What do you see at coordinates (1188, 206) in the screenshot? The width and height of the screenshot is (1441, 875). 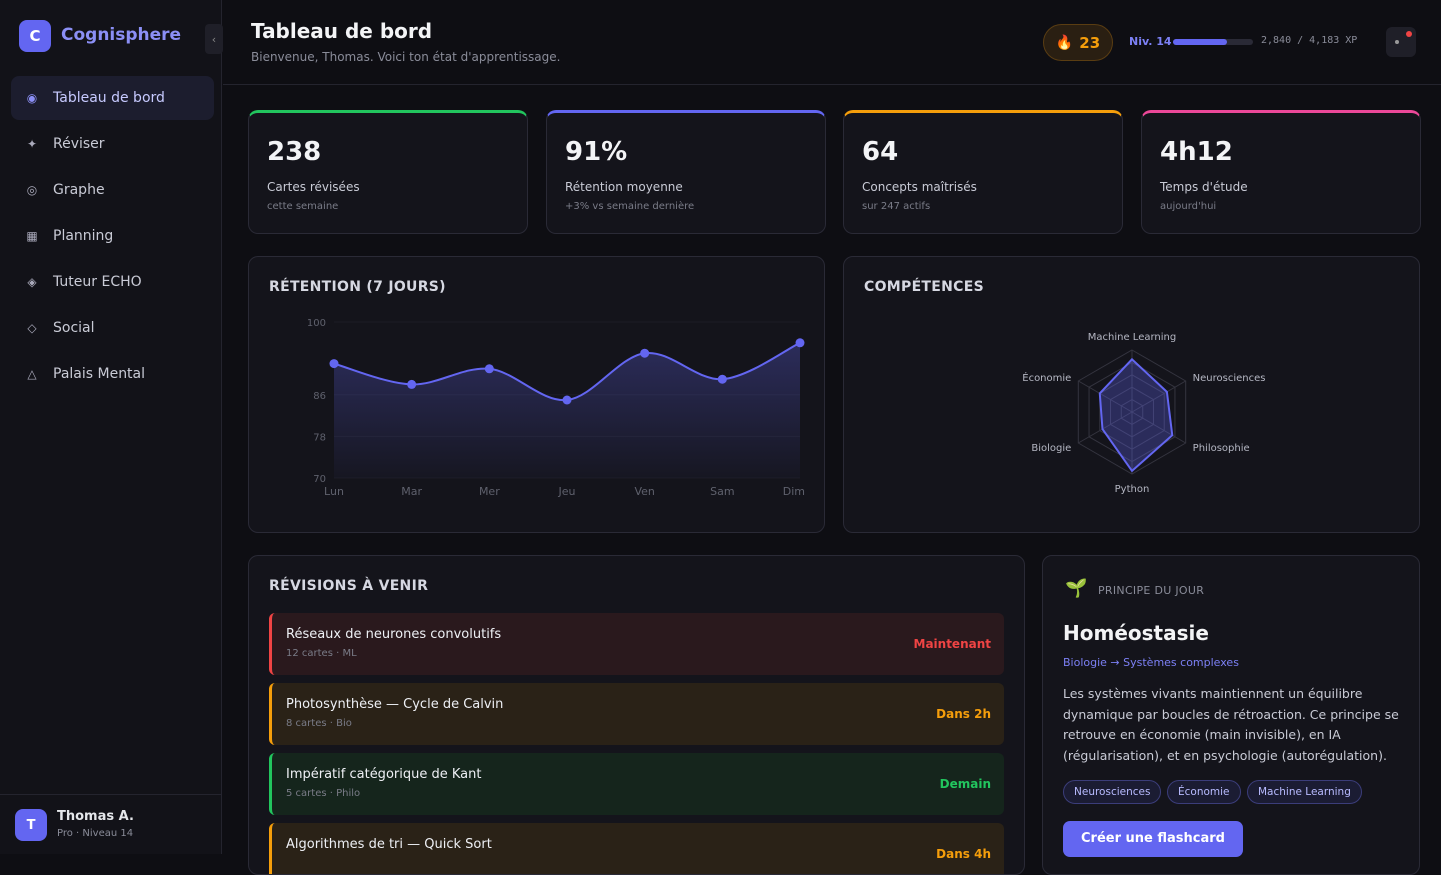 I see `stat-sub: aujourd'hui` at bounding box center [1188, 206].